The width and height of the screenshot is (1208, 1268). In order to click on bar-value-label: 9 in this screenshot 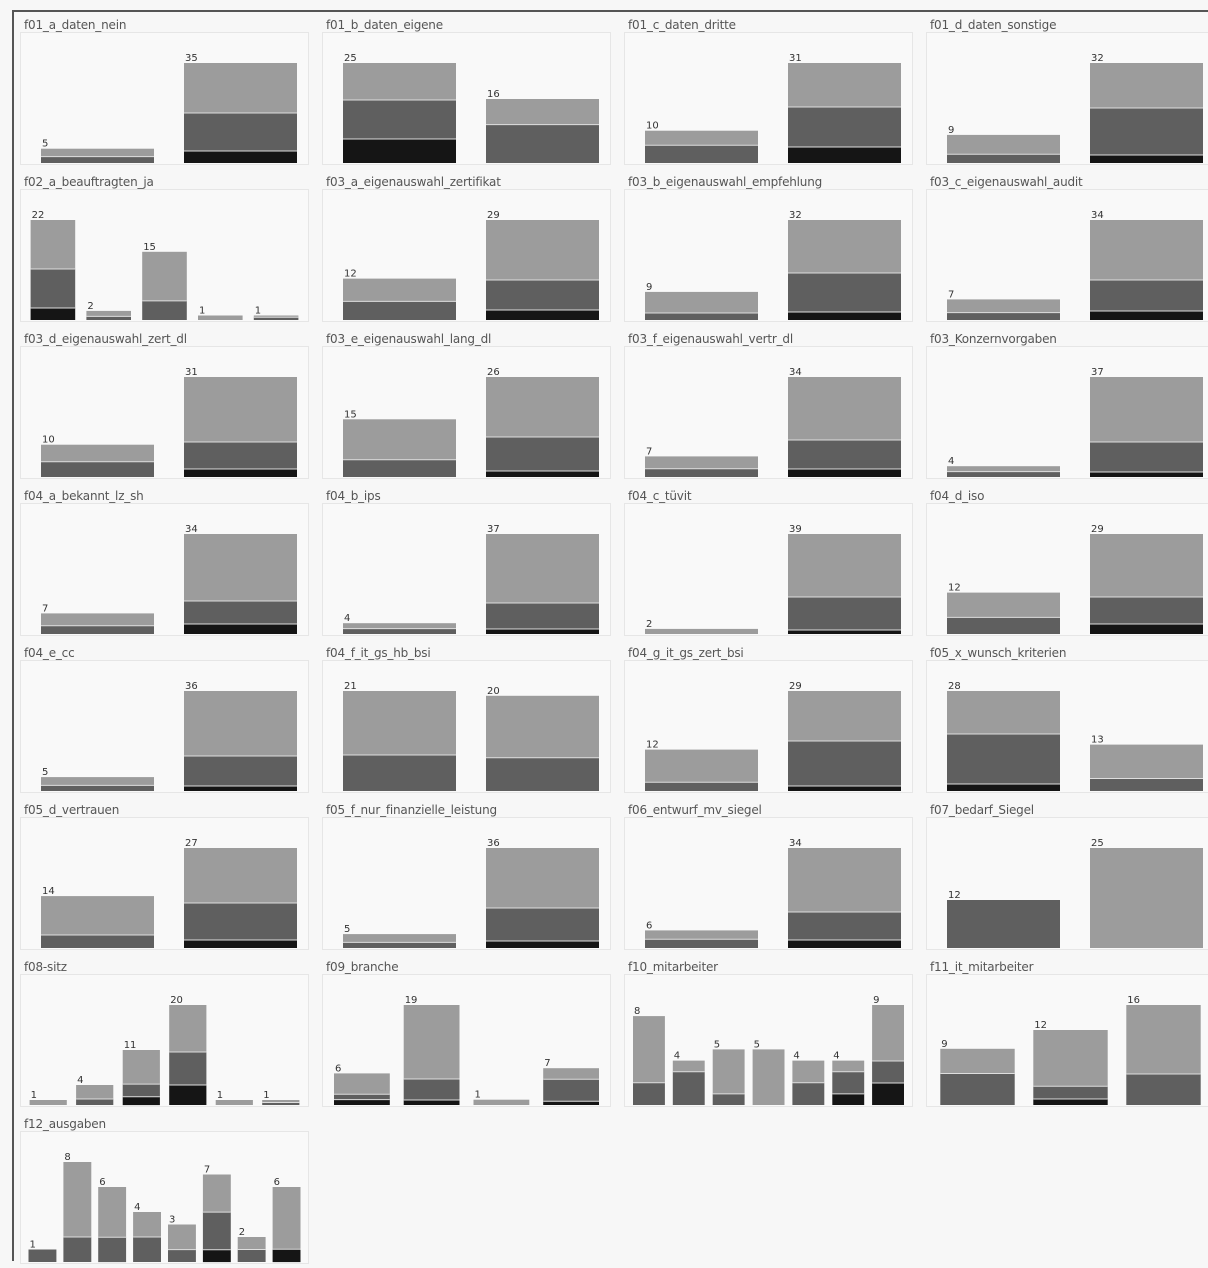, I will do `click(649, 287)`.